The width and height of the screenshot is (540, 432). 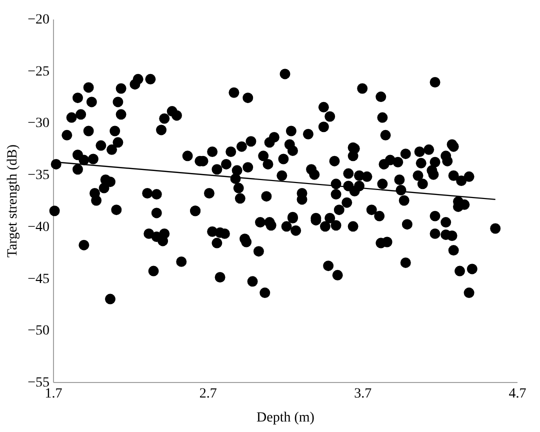 What do you see at coordinates (39, 124) in the screenshot?
I see `y-tick-label: −30` at bounding box center [39, 124].